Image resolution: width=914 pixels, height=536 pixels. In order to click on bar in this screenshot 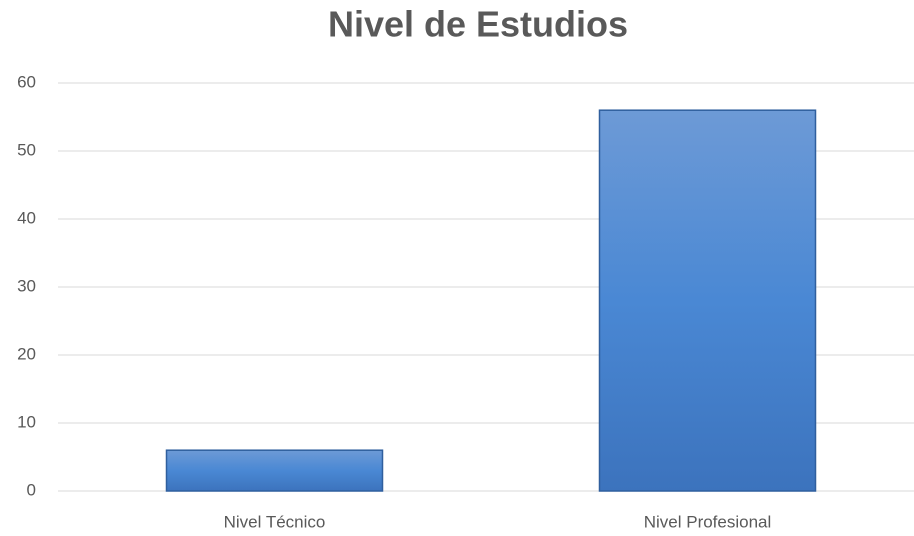, I will do `click(274, 470)`.